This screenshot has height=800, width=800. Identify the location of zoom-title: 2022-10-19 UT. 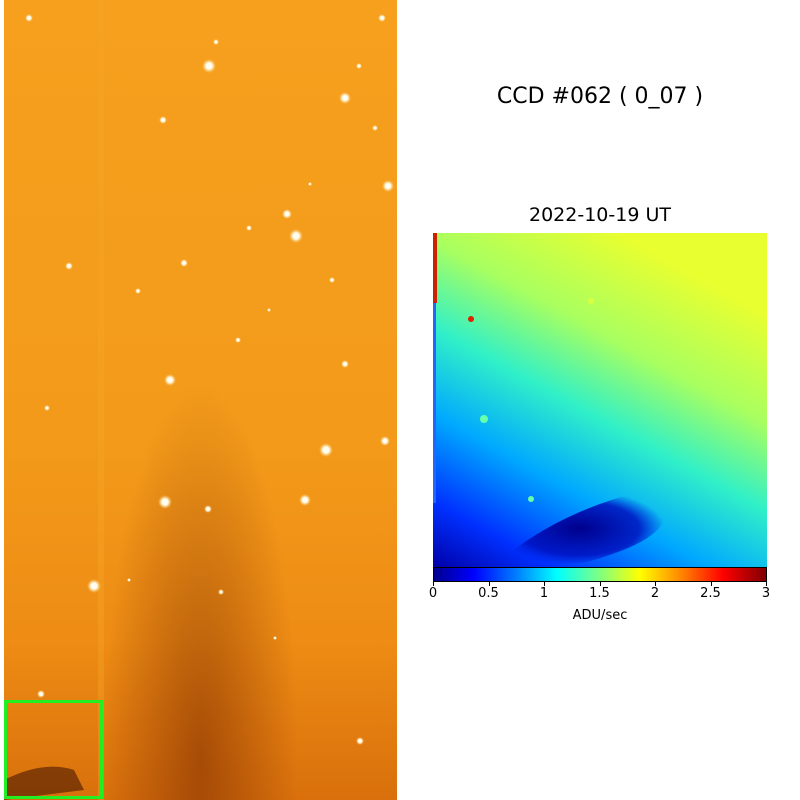
(600, 215).